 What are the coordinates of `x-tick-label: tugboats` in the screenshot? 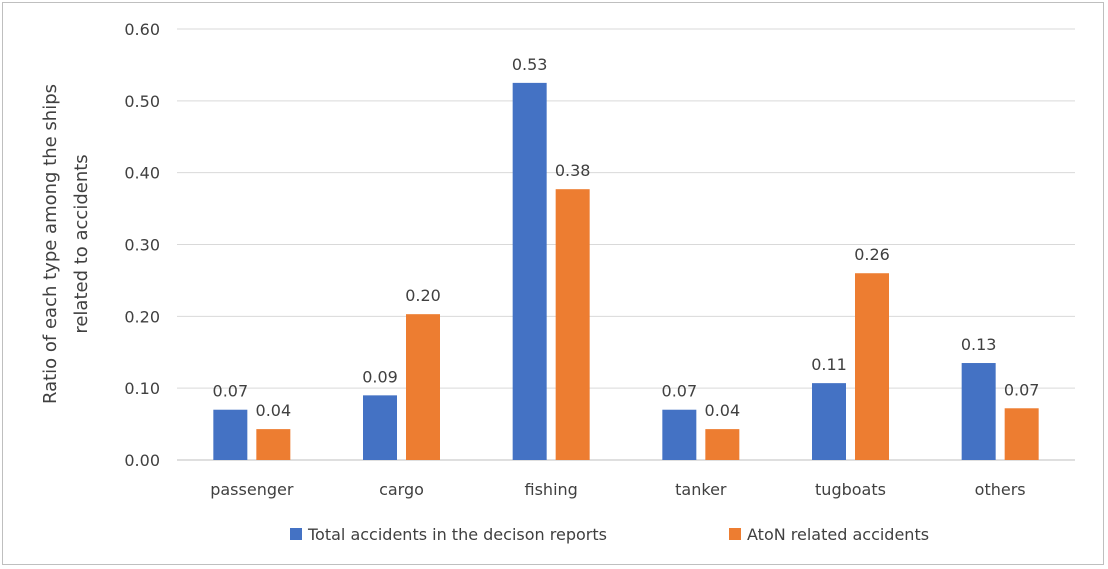 It's located at (850, 489).